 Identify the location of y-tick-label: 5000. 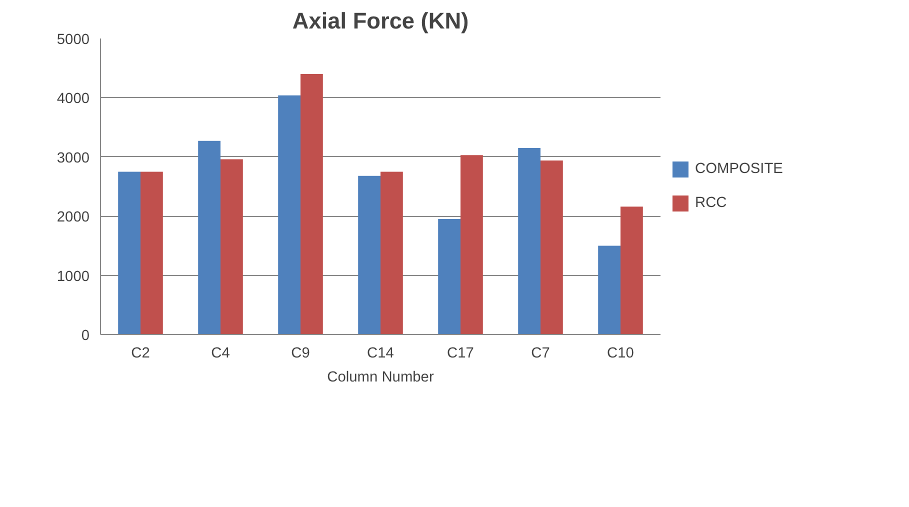
(73, 40).